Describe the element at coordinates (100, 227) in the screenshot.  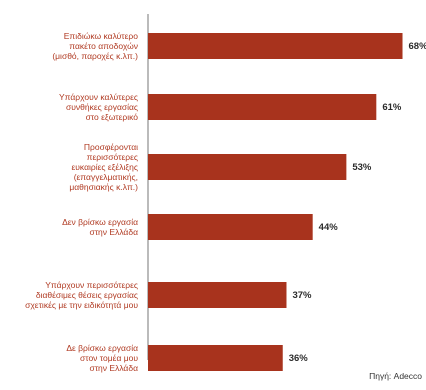
I see `category-label-3: Δεν βρίσκω εργασία στην Ελλάδα` at that location.